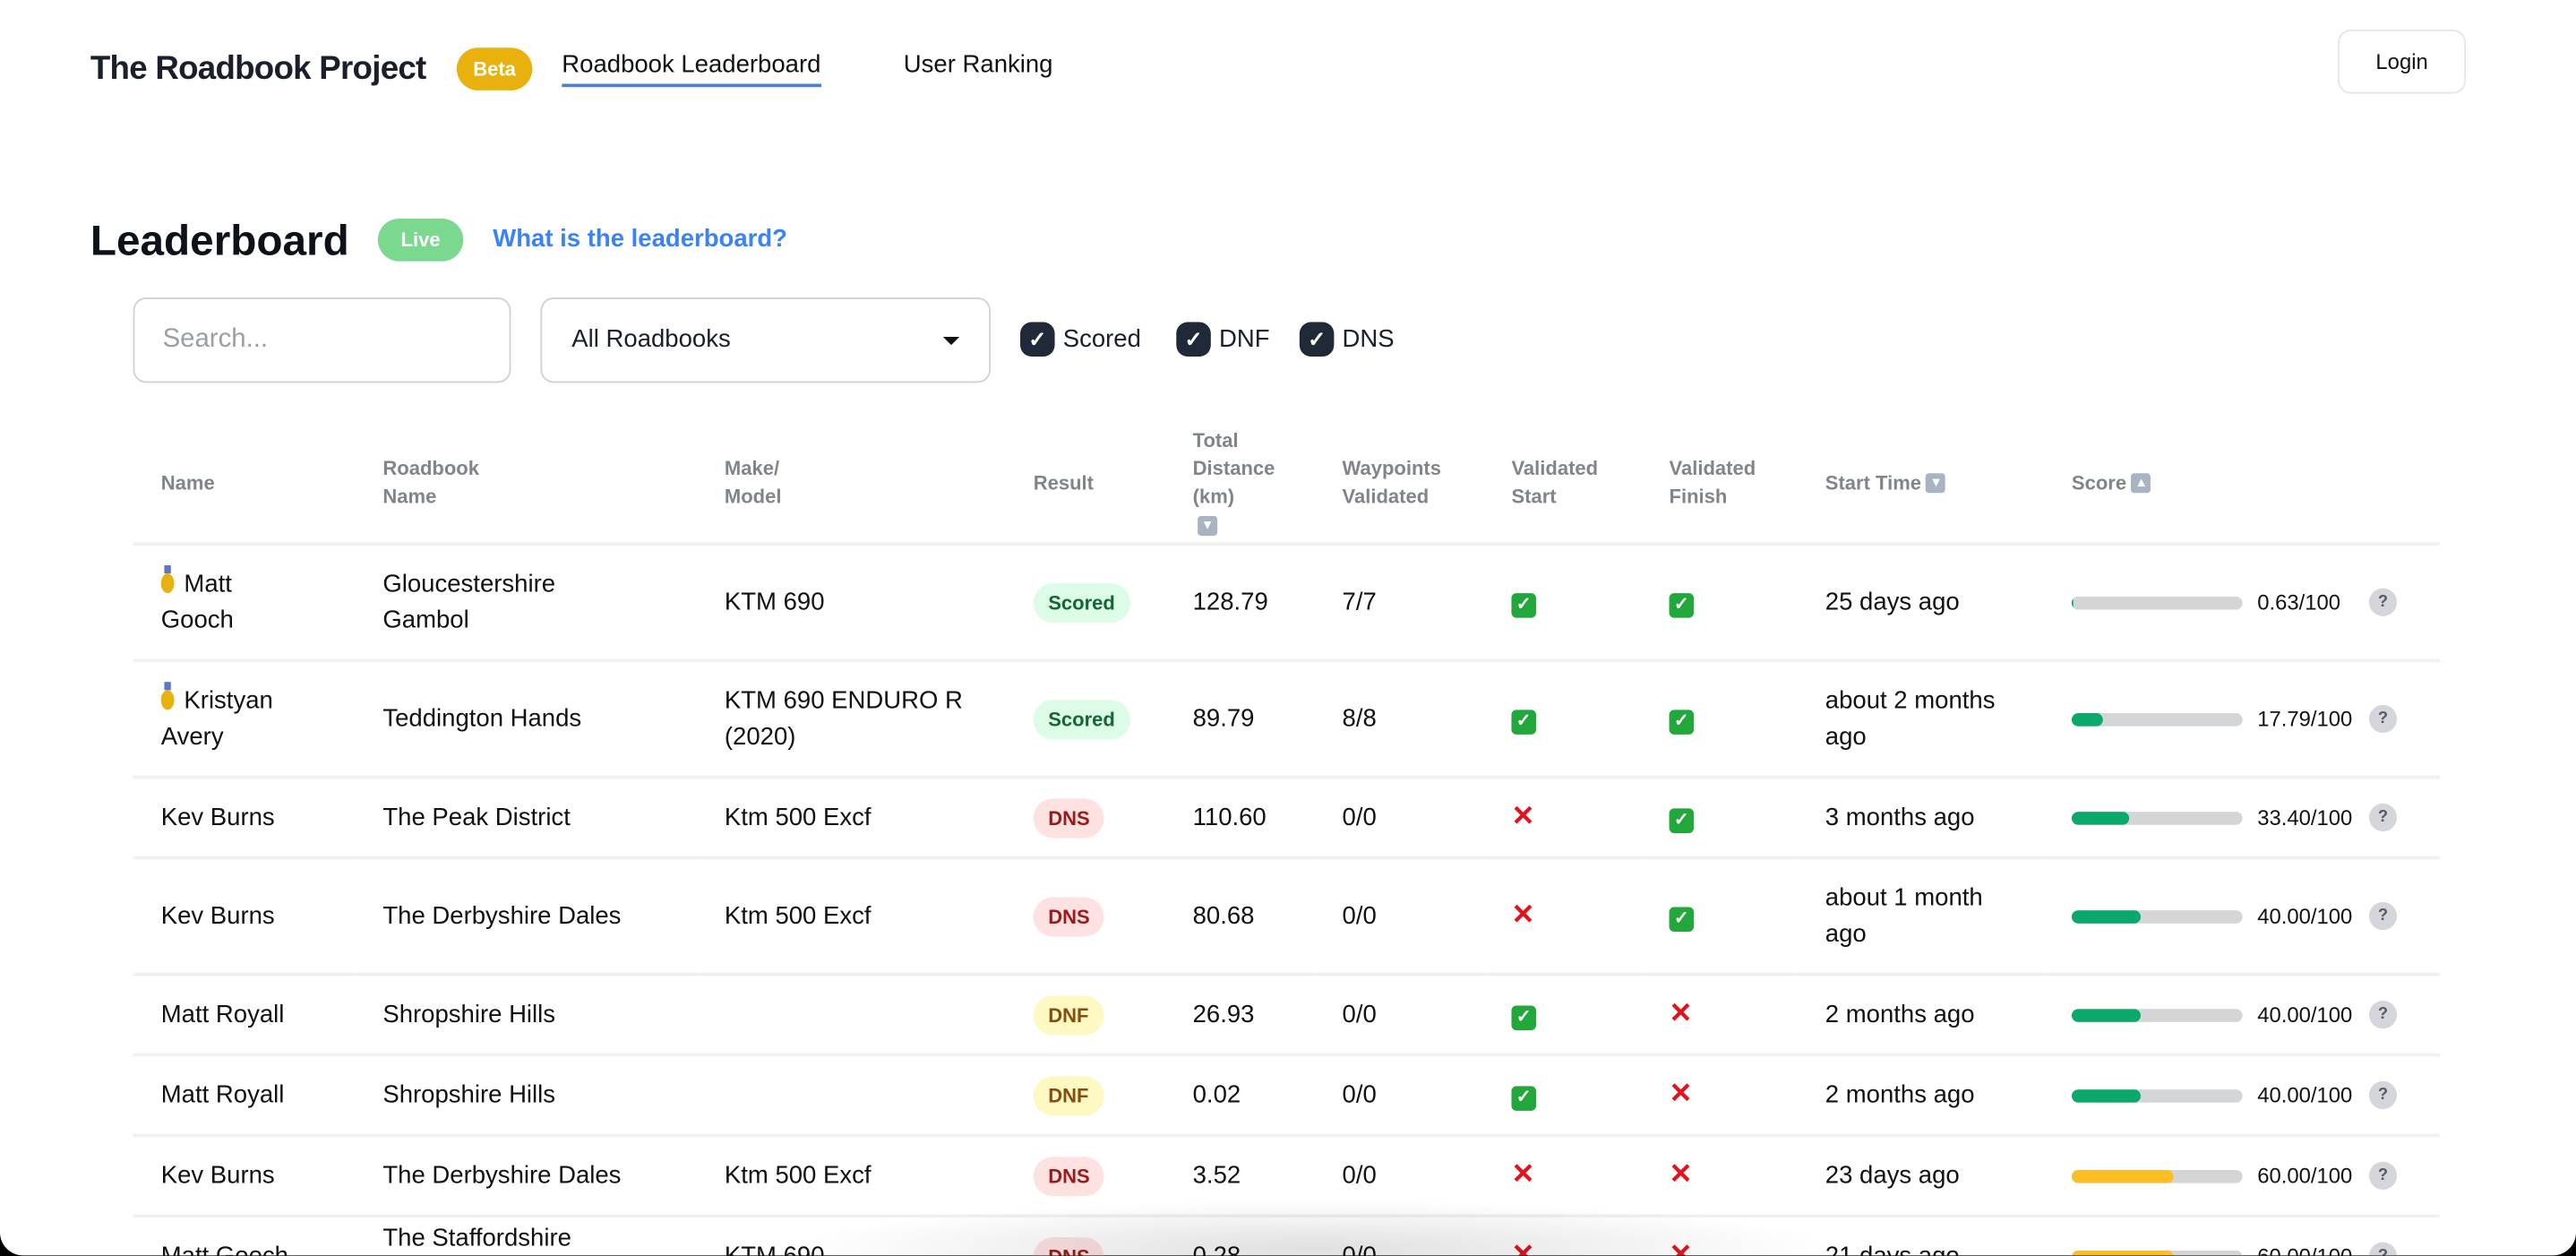 The image size is (2576, 1256). I want to click on cell-roadbook: The Staffordshire Knot, so click(526, 1236).